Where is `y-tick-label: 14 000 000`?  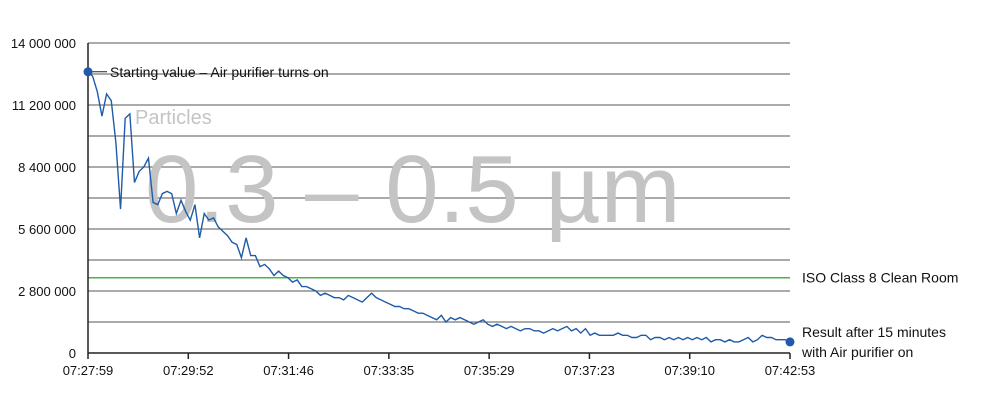 y-tick-label: 14 000 000 is located at coordinates (43, 43).